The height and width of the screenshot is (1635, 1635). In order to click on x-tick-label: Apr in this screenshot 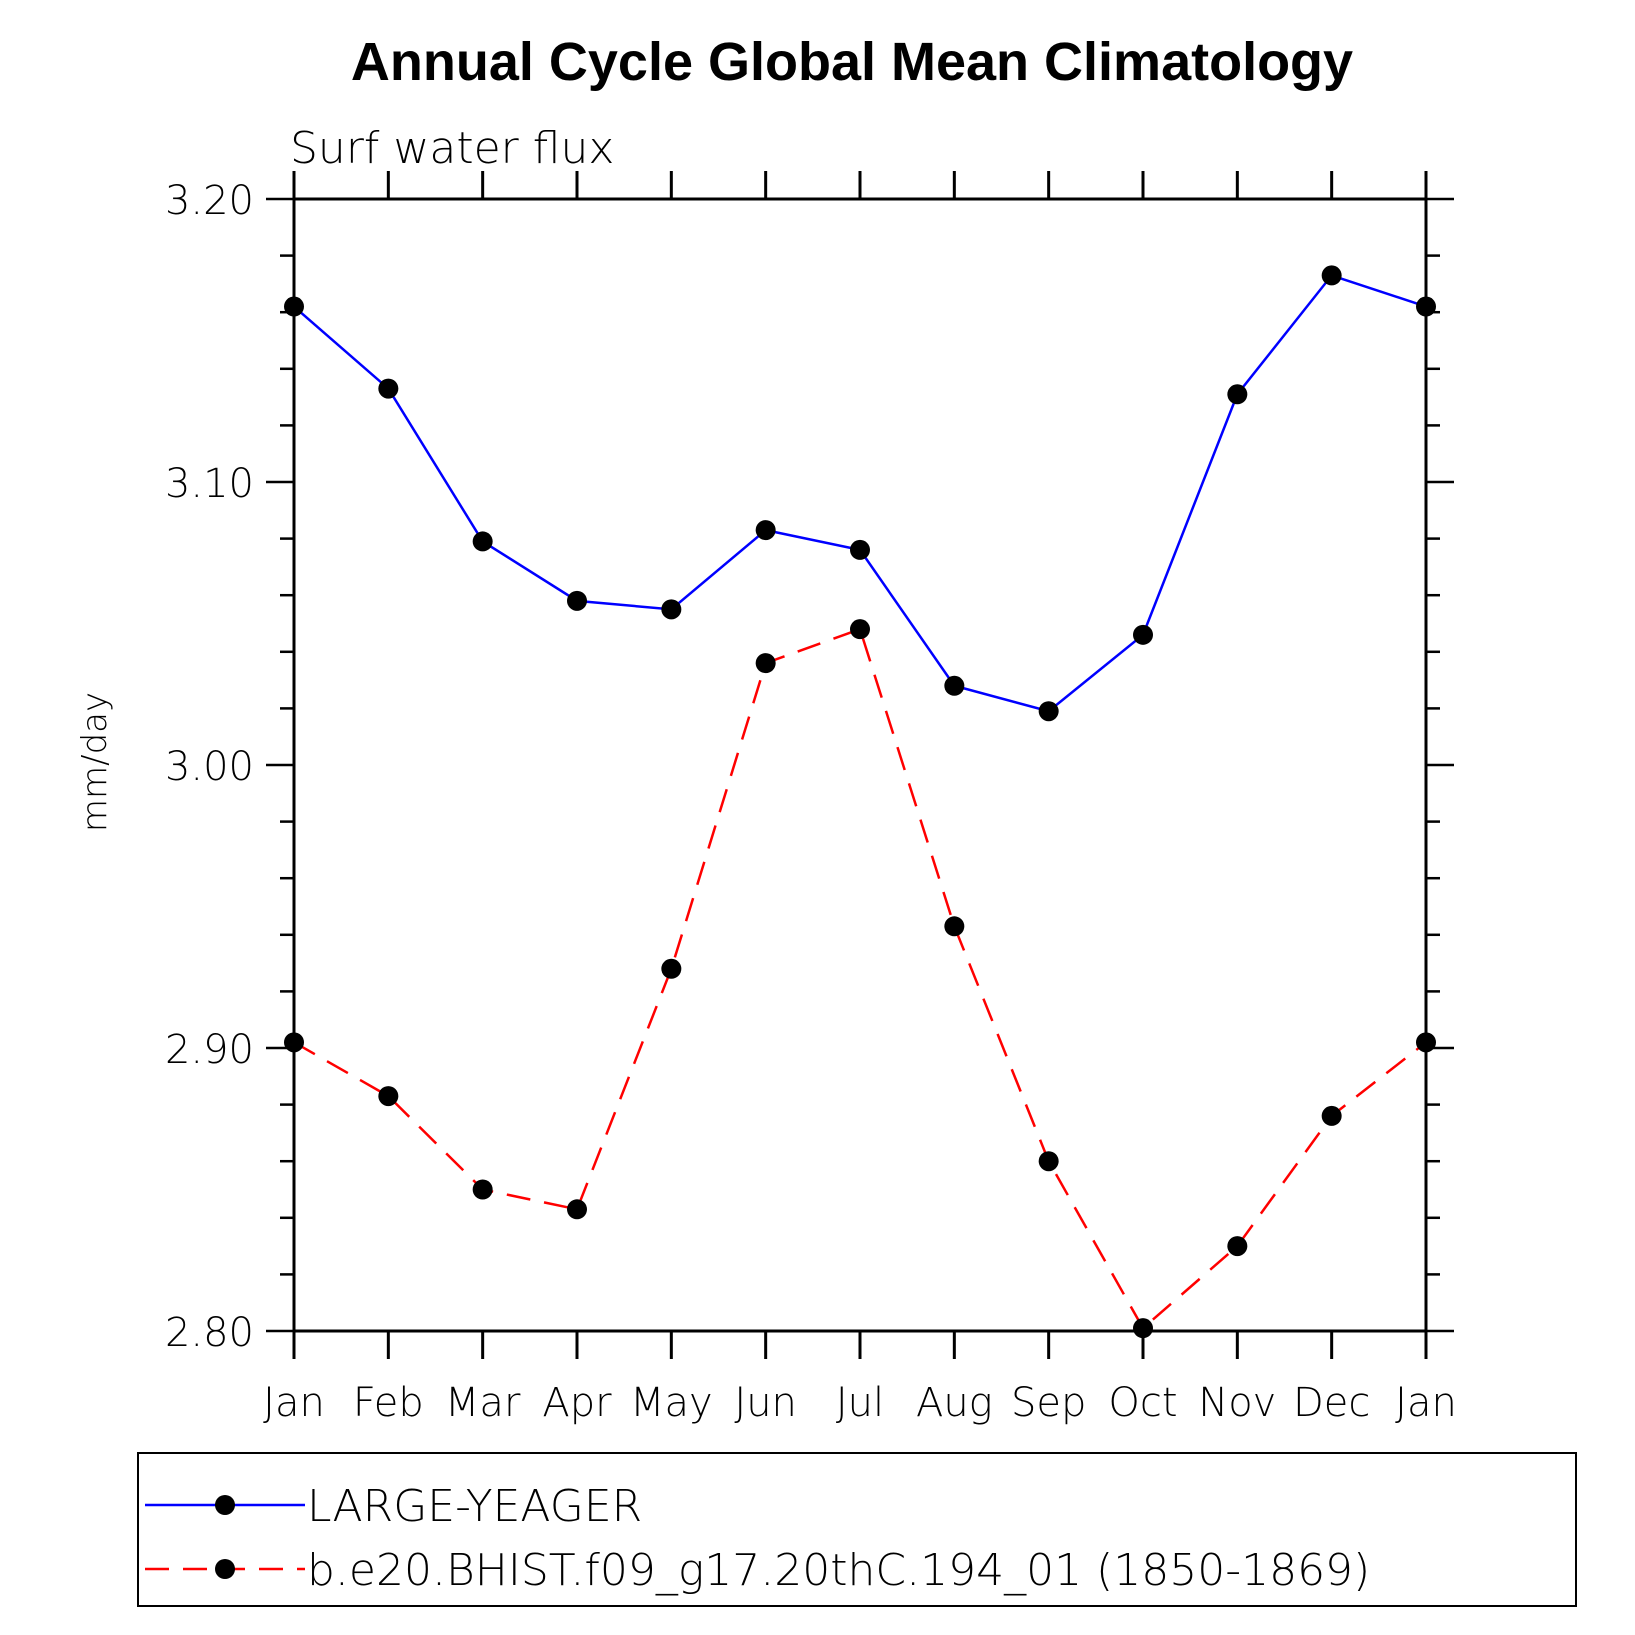, I will do `click(577, 1403)`.